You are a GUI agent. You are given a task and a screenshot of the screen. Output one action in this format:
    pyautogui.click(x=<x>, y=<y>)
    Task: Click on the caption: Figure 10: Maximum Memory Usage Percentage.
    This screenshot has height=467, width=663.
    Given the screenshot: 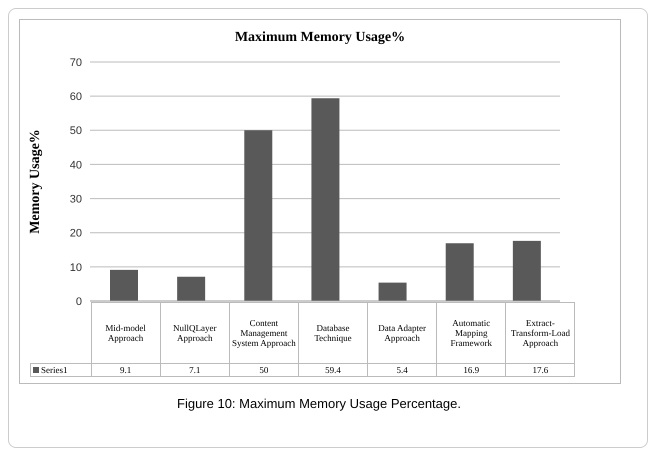 What is the action you would take?
    pyautogui.click(x=319, y=403)
    